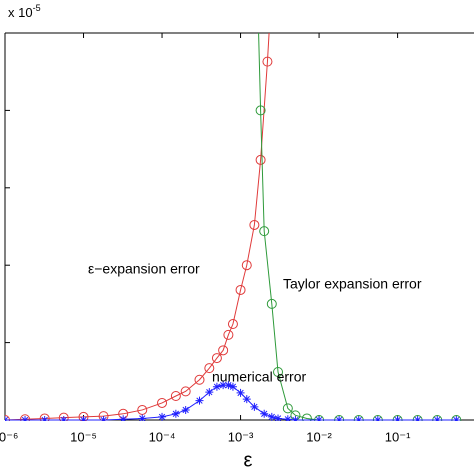 Image resolution: width=474 pixels, height=474 pixels. I want to click on y-multiplier: x 10-5, so click(24, 11).